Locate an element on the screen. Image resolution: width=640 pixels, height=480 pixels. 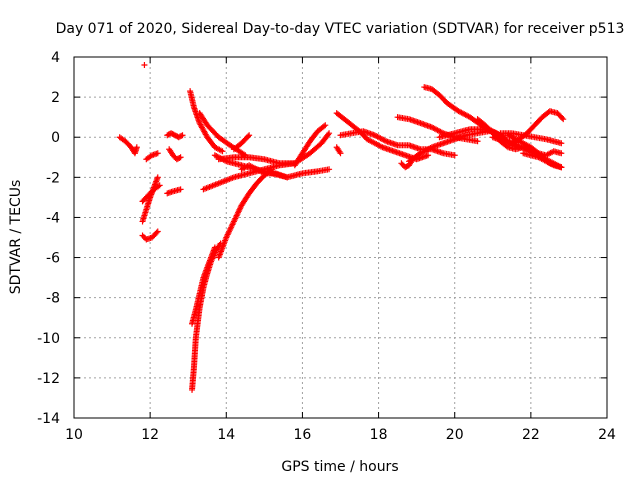
series-s21 is located at coordinates (338, 150).